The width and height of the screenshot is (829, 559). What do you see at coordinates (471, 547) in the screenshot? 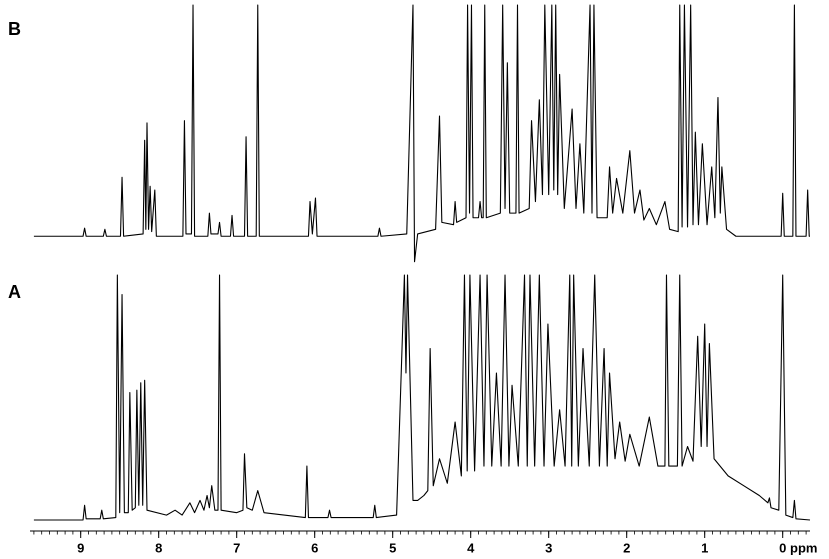
I see `x-tick-label: 4` at bounding box center [471, 547].